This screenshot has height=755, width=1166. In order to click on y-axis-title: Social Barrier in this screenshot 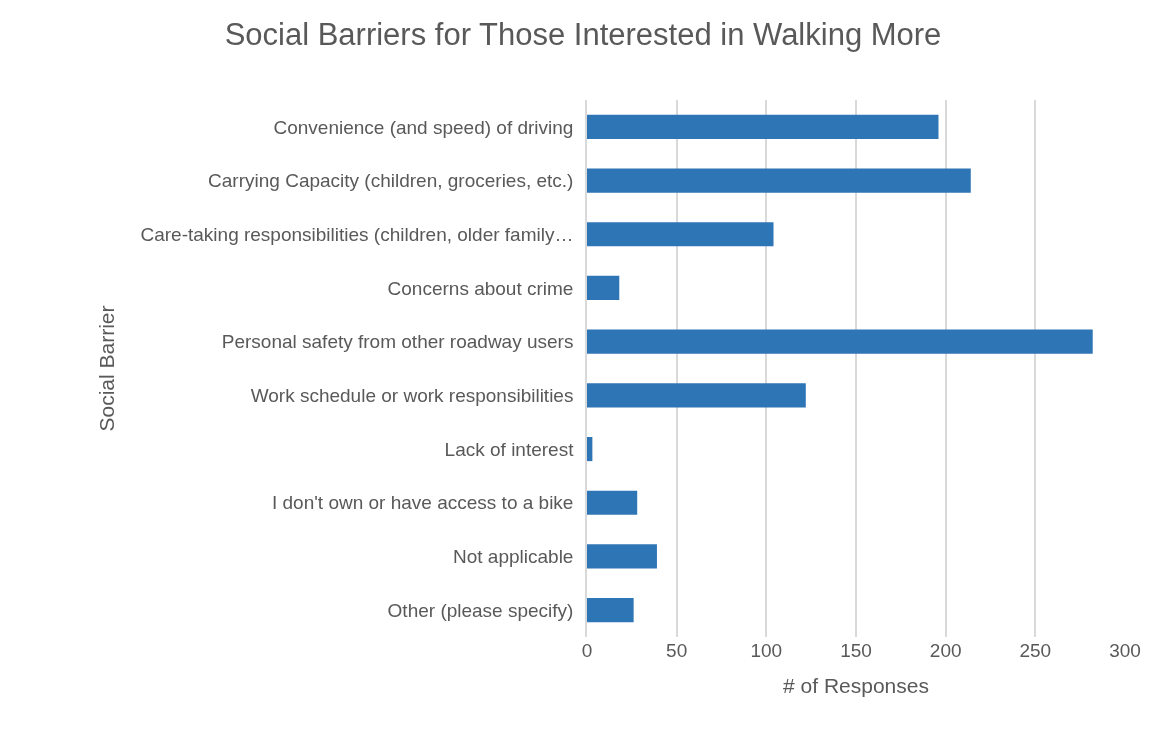, I will do `click(107, 368)`.